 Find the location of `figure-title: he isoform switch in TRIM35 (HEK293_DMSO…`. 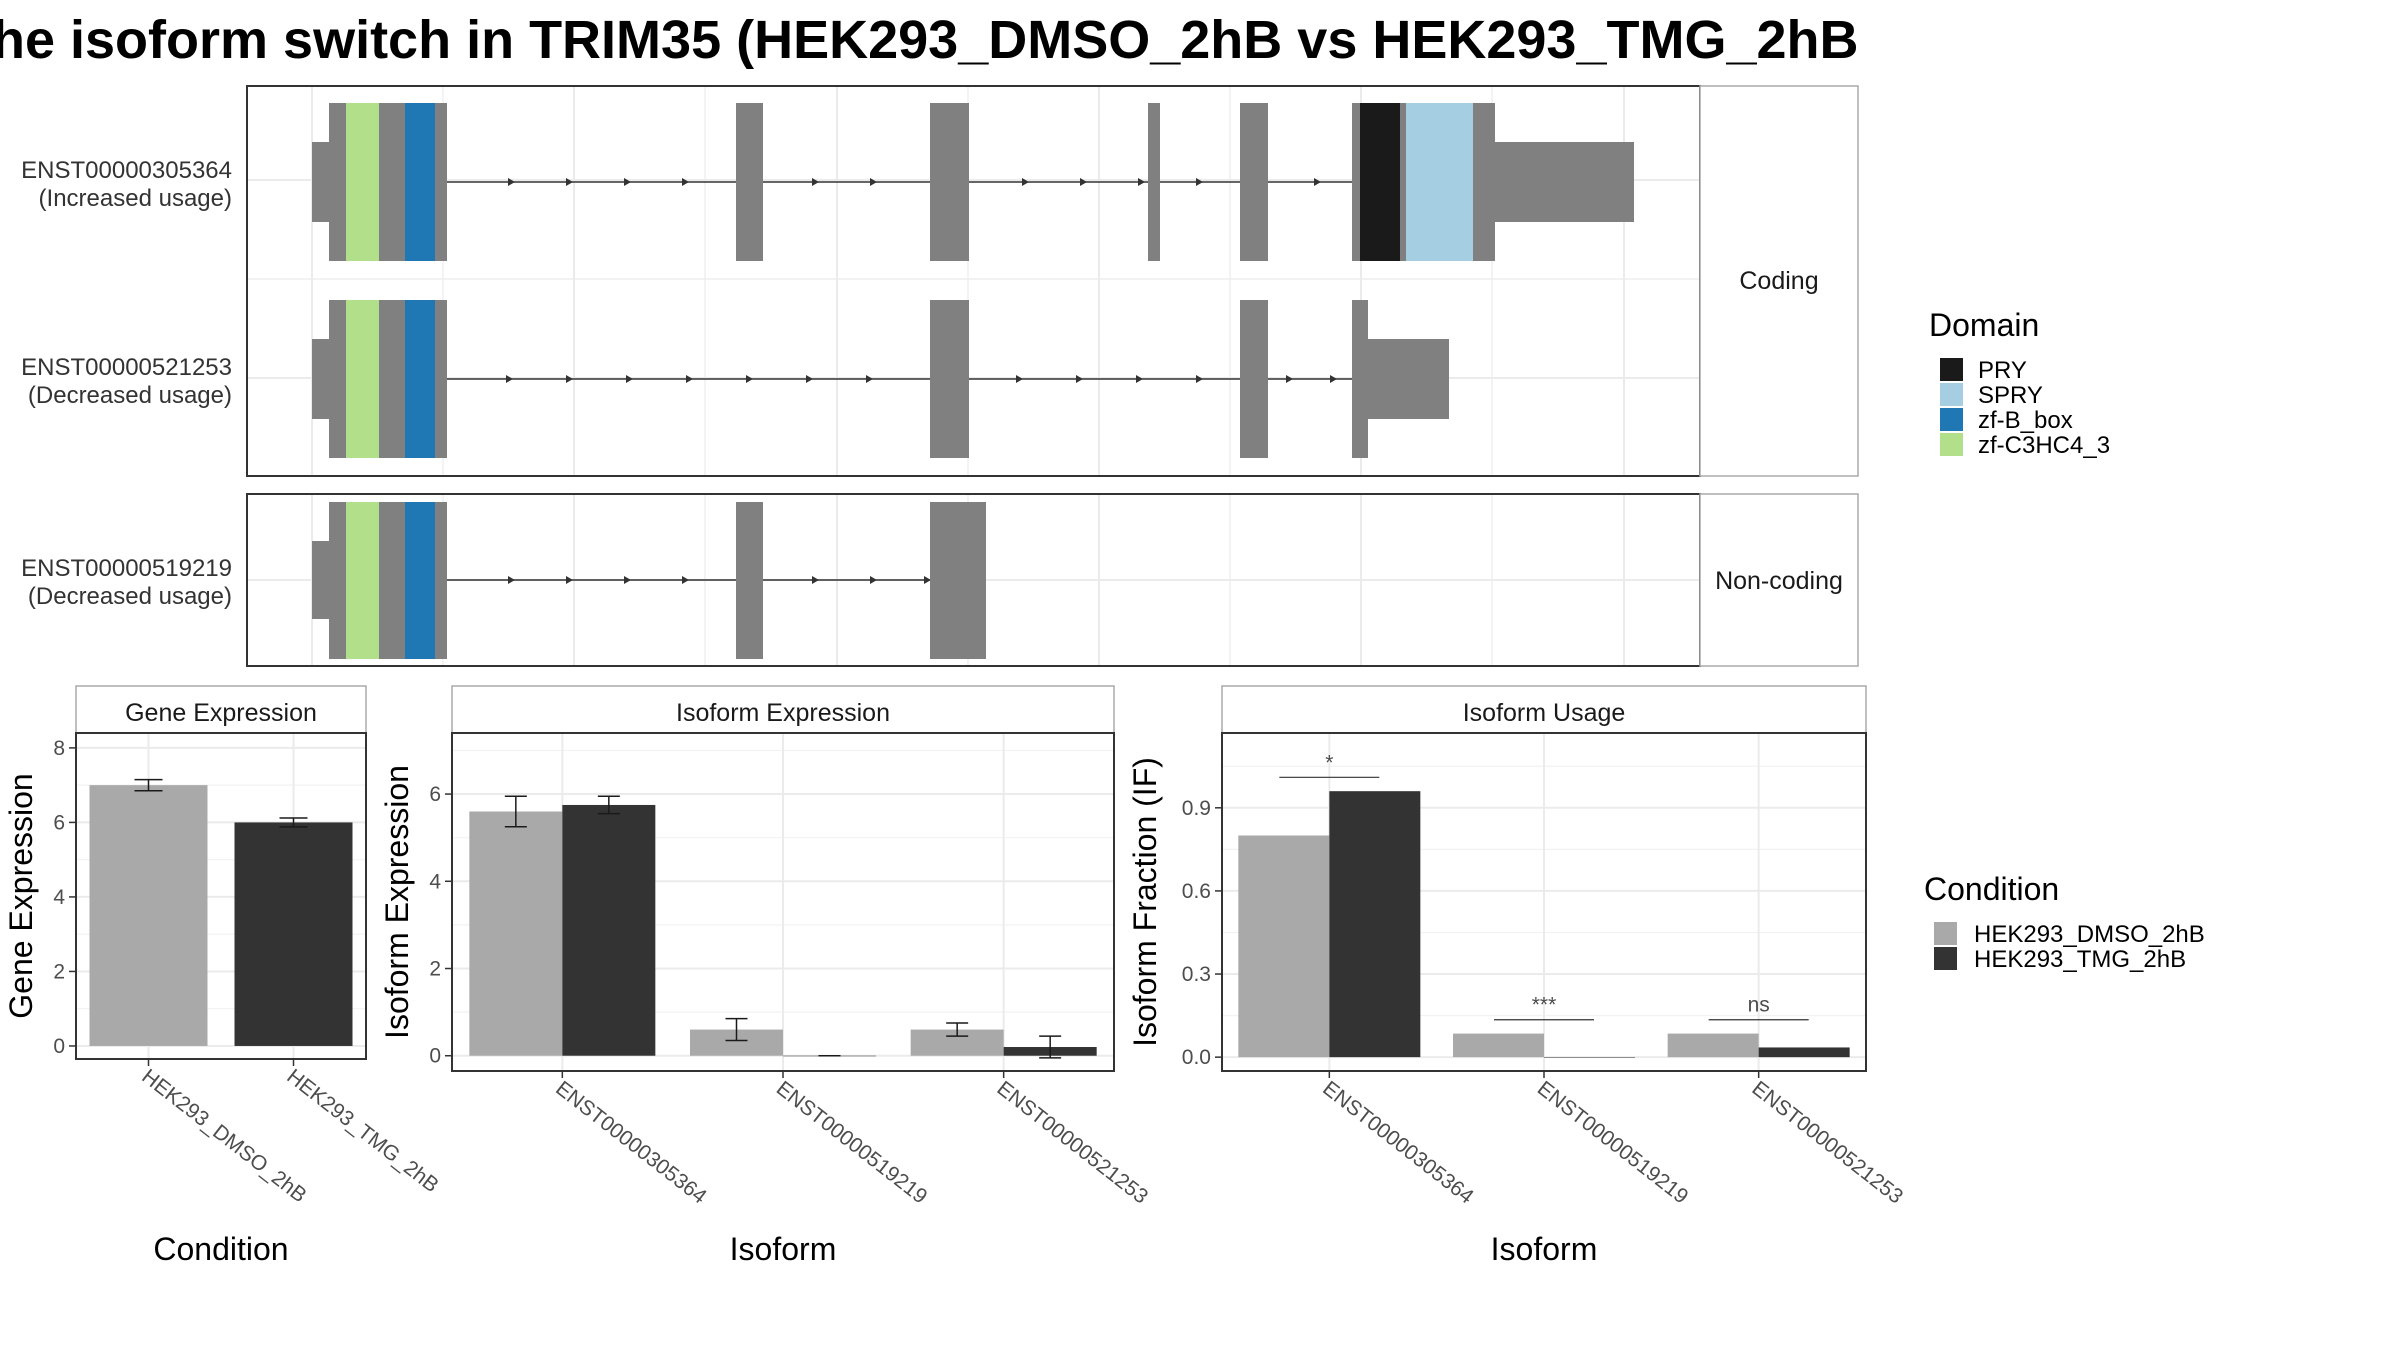

figure-title: he isoform switch in TRIM35 (HEK293_DMSO… is located at coordinates (929, 40).